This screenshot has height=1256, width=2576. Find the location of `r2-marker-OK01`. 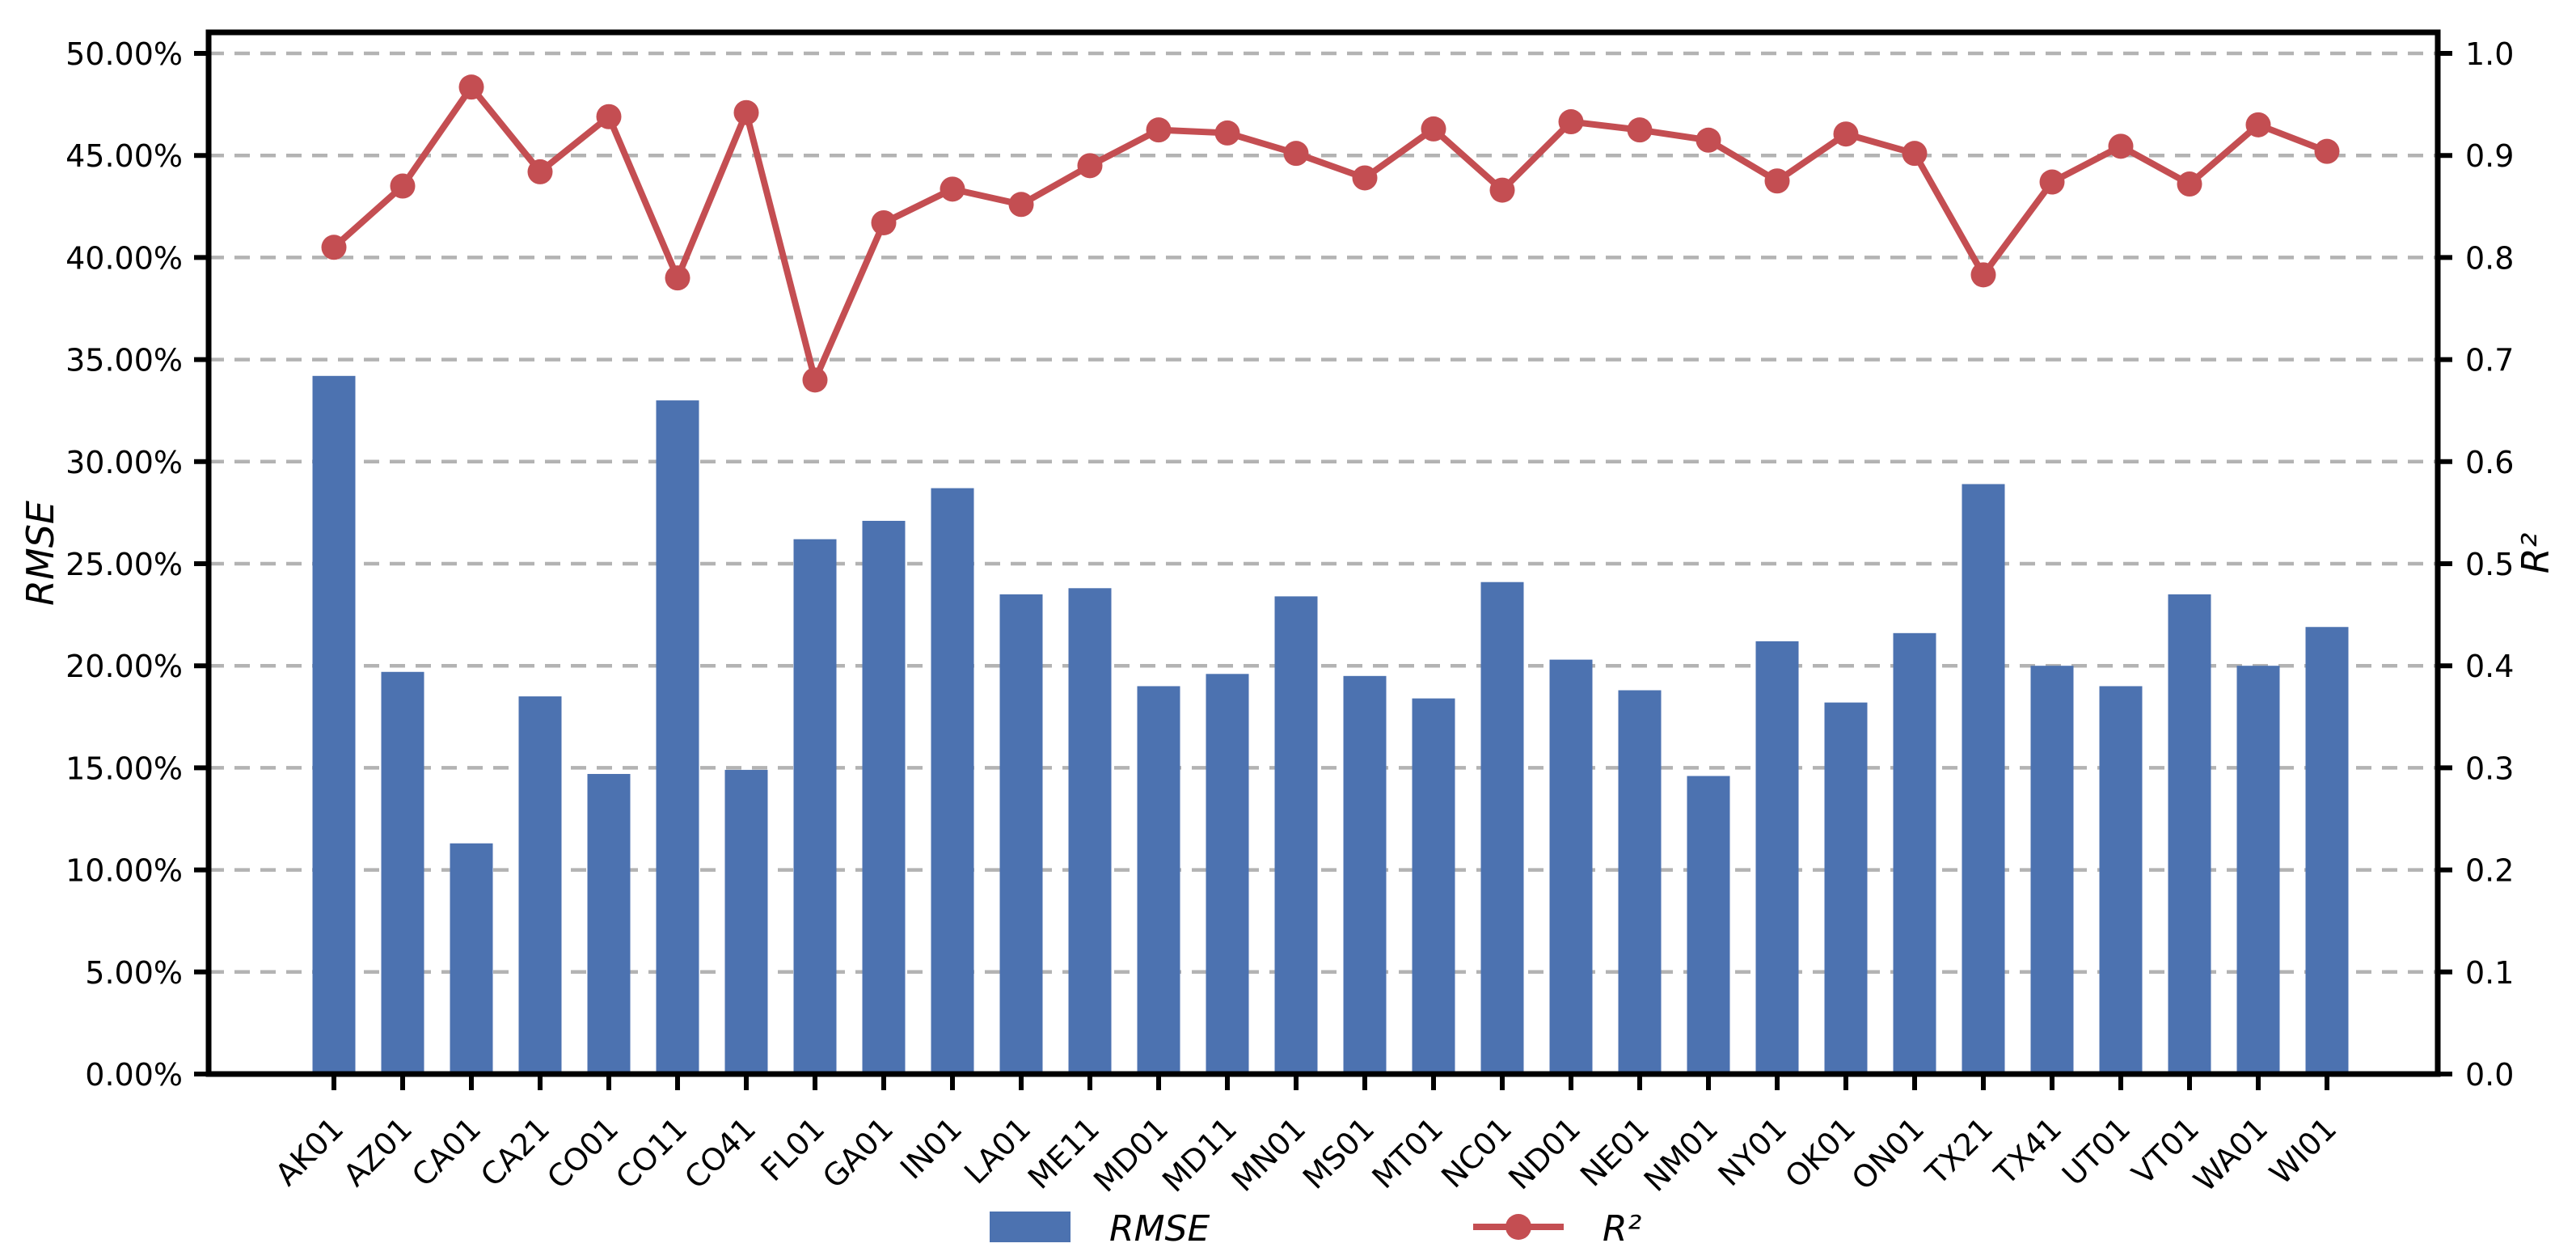

r2-marker-OK01 is located at coordinates (1846, 134).